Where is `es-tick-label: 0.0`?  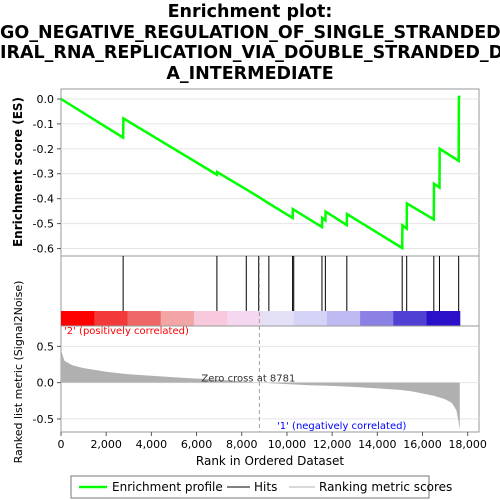
es-tick-label: 0.0 is located at coordinates (46, 99).